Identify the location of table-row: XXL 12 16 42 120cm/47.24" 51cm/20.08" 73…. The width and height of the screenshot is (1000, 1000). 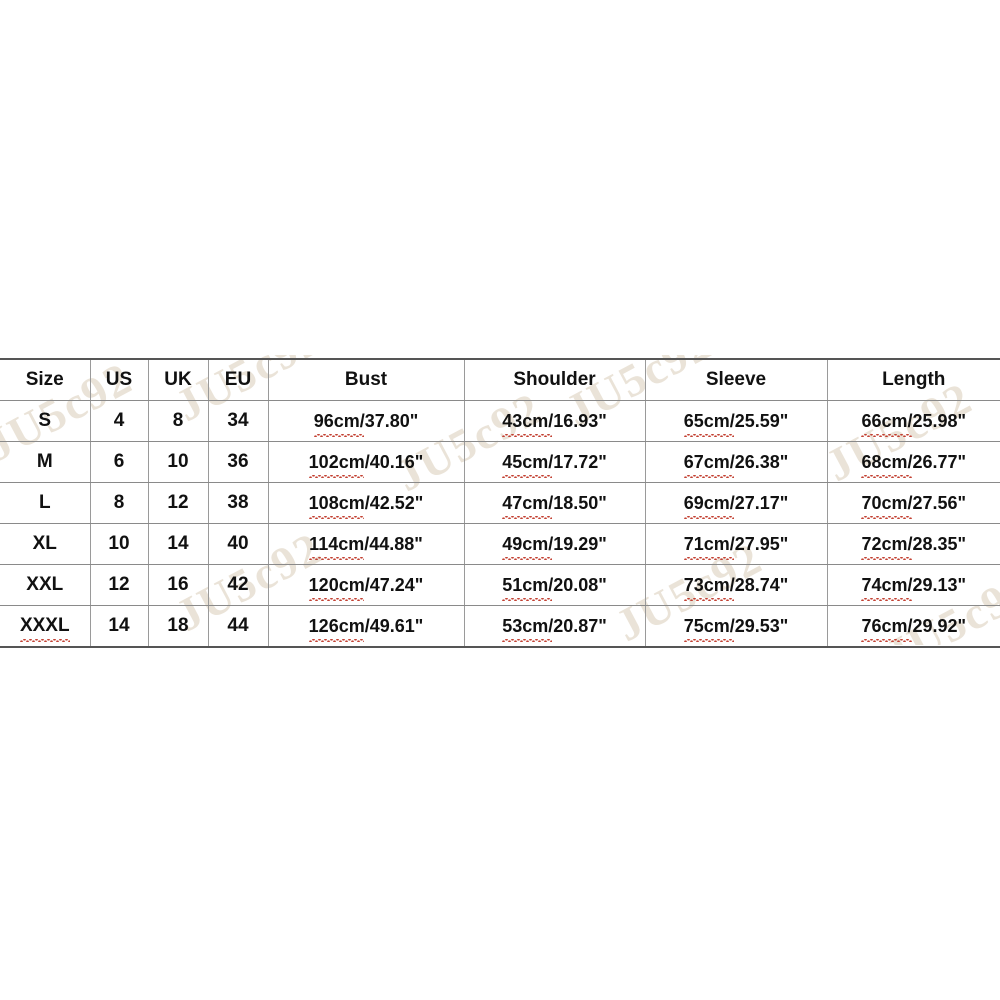
(500, 585).